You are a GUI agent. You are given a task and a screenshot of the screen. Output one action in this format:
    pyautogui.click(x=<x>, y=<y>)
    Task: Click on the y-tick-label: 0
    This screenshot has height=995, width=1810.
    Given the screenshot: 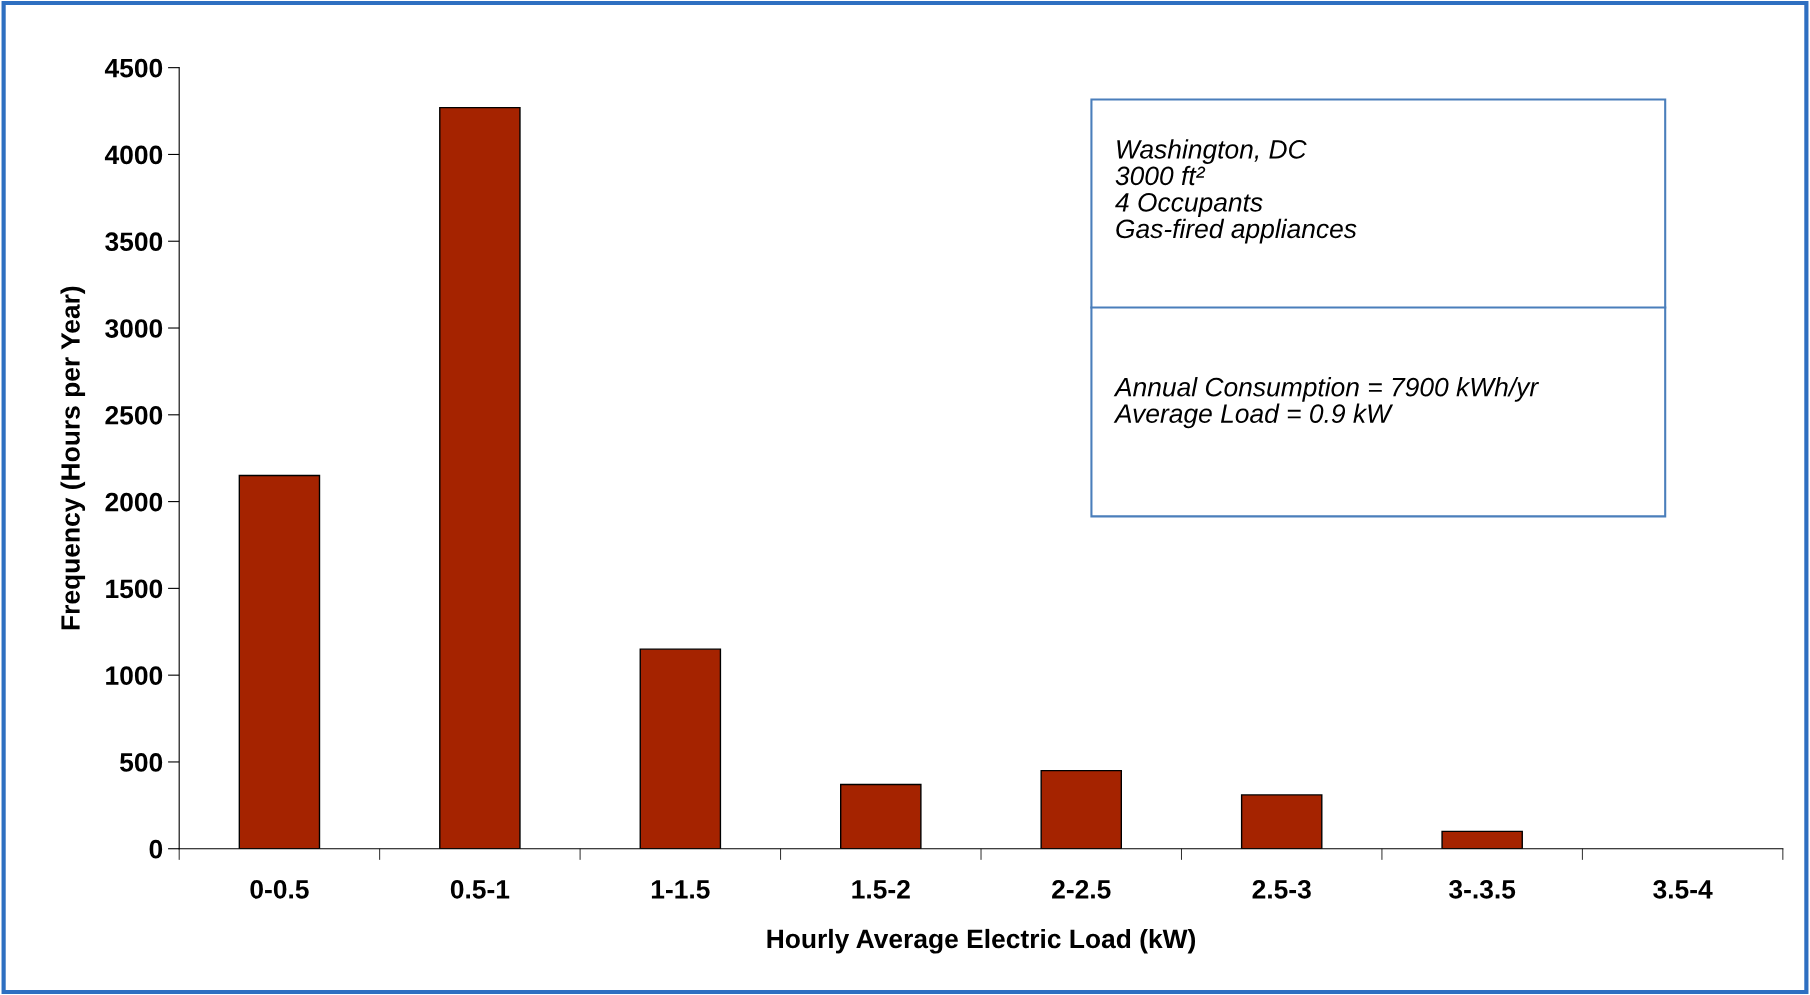 What is the action you would take?
    pyautogui.click(x=156, y=849)
    